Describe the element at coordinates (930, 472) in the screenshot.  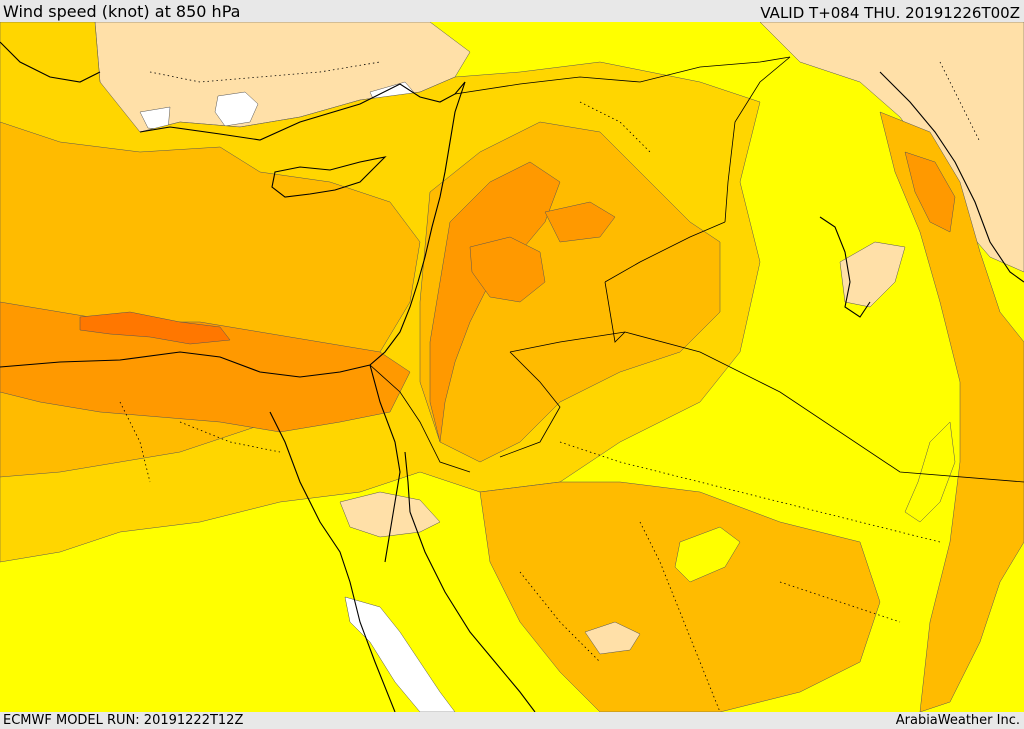
I see `wind-zone-yellow-gulf-strip` at that location.